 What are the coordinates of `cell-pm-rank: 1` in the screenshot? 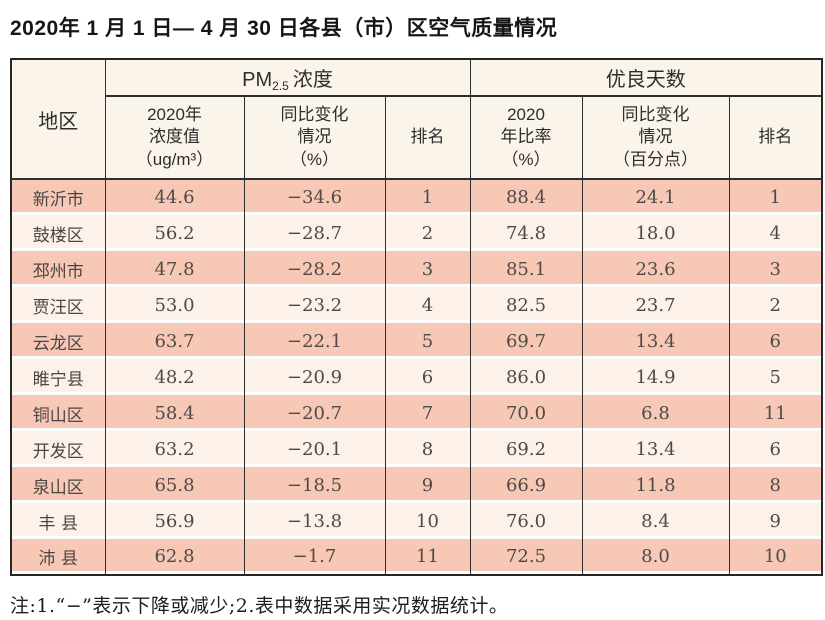 It's located at (427, 197).